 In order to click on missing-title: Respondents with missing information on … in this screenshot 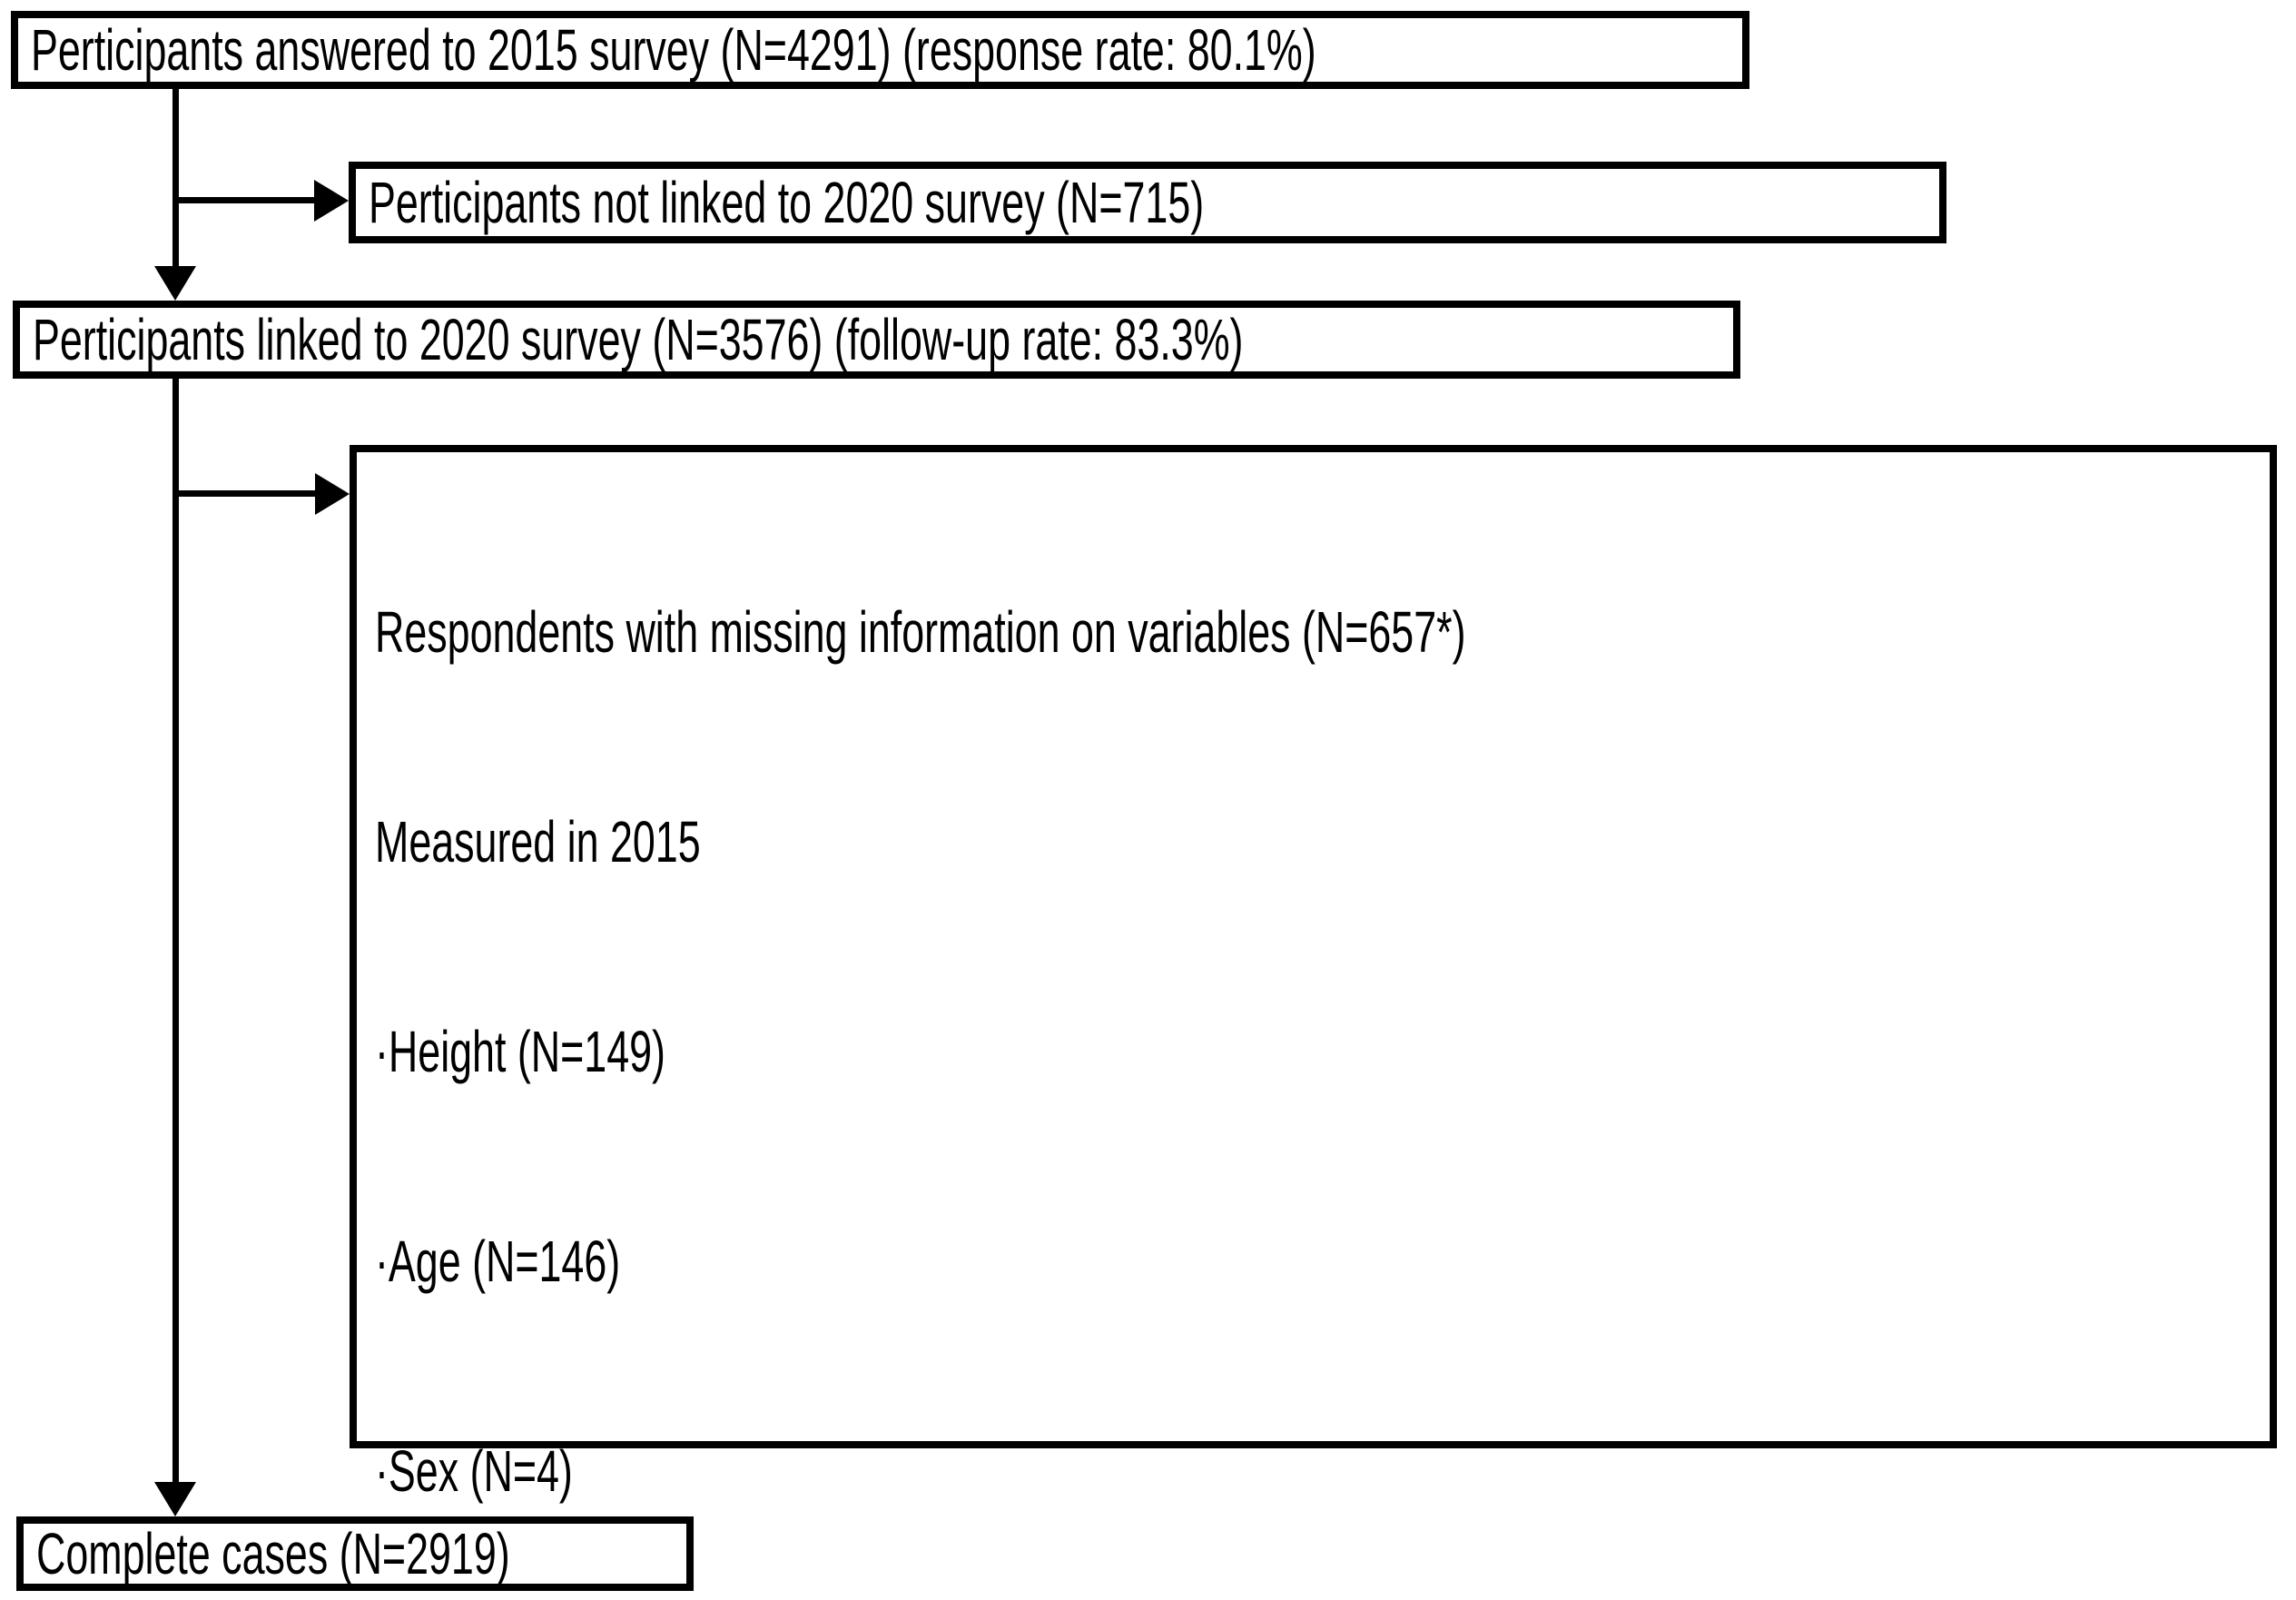, I will do `click(920, 632)`.